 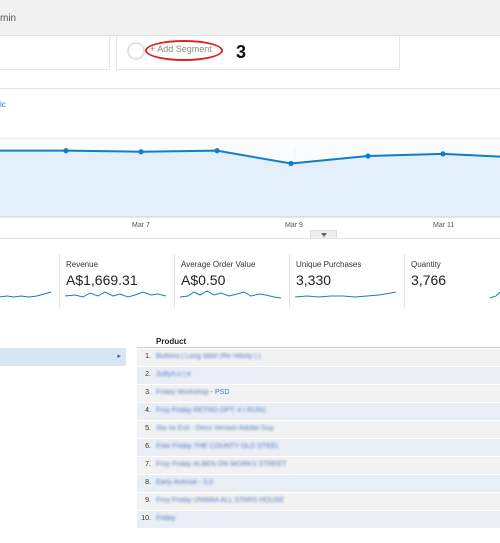 What do you see at coordinates (241, 52) in the screenshot?
I see `annotation-number: 3` at bounding box center [241, 52].